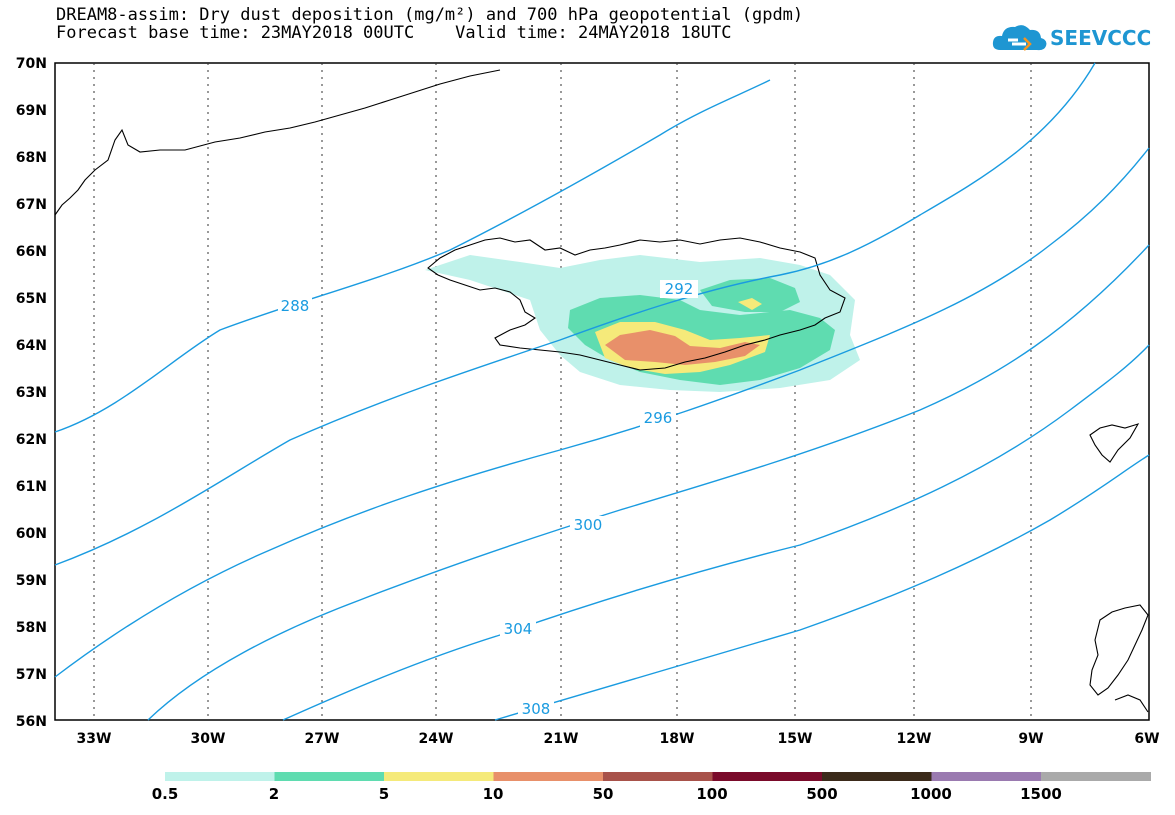 The height and width of the screenshot is (815, 1175). Describe the element at coordinates (1101, 38) in the screenshot. I see `logo-text: SEEVCCC` at that location.